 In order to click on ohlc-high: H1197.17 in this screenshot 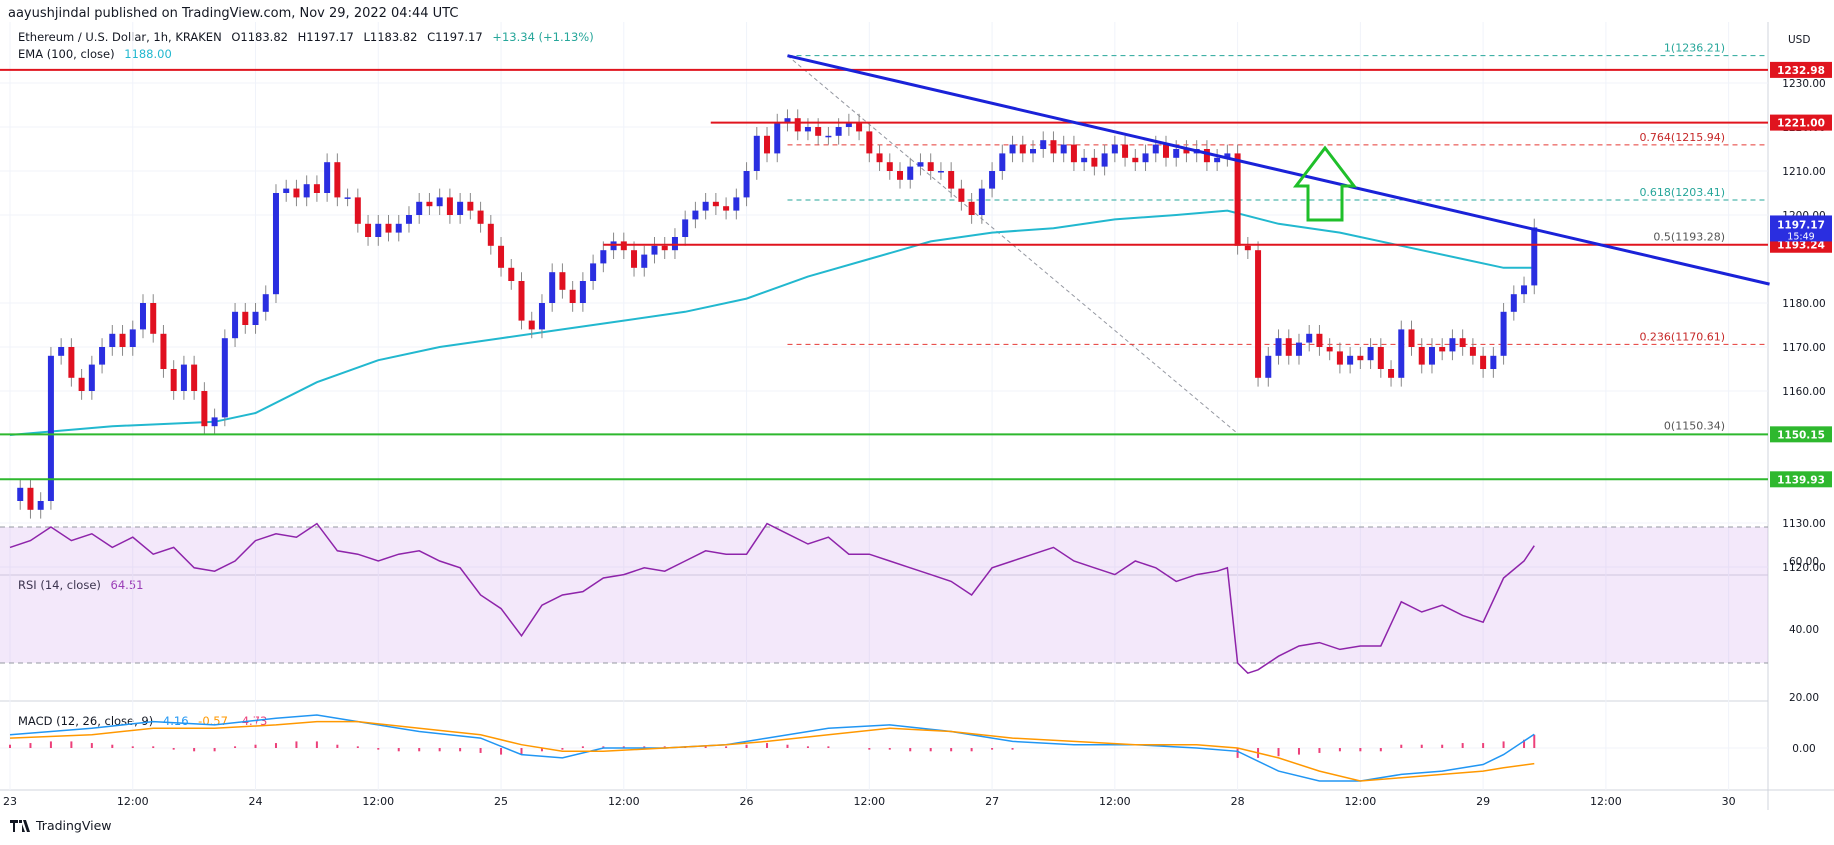, I will do `click(325, 37)`.